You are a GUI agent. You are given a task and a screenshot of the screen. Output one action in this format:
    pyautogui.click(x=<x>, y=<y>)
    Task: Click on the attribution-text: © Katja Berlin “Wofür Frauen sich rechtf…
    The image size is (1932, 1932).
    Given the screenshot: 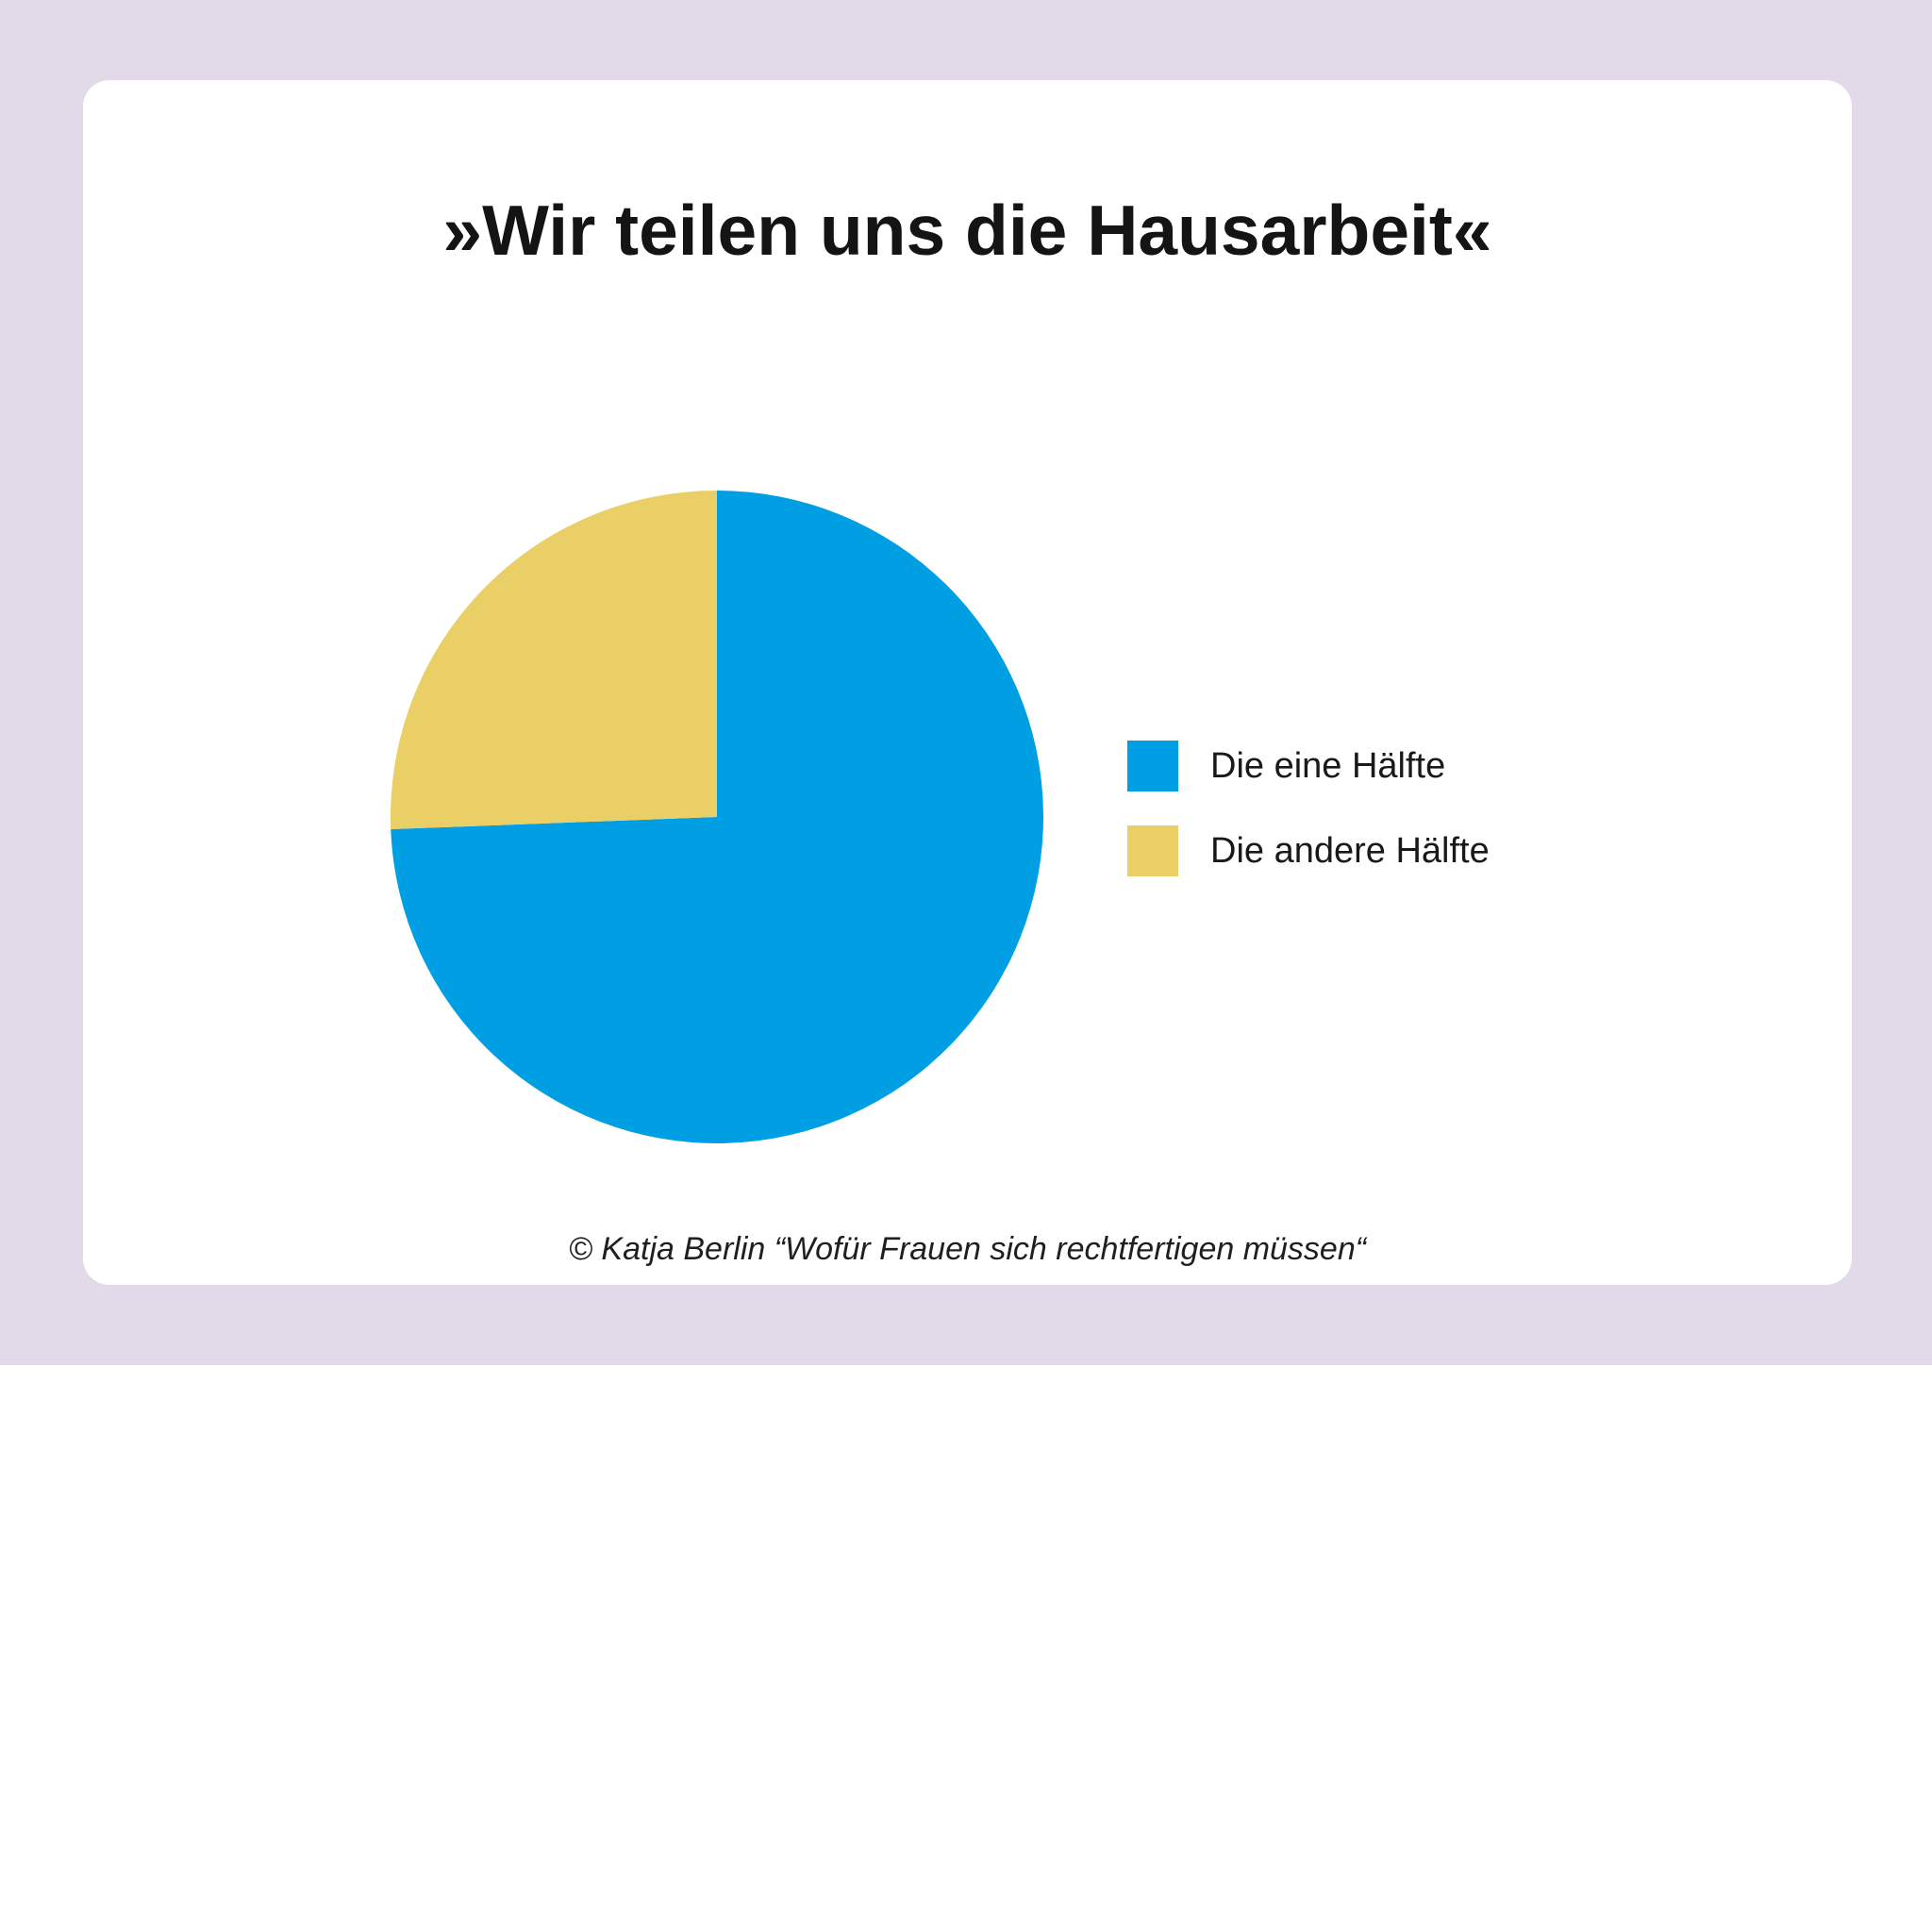 What is the action you would take?
    pyautogui.click(x=967, y=1249)
    